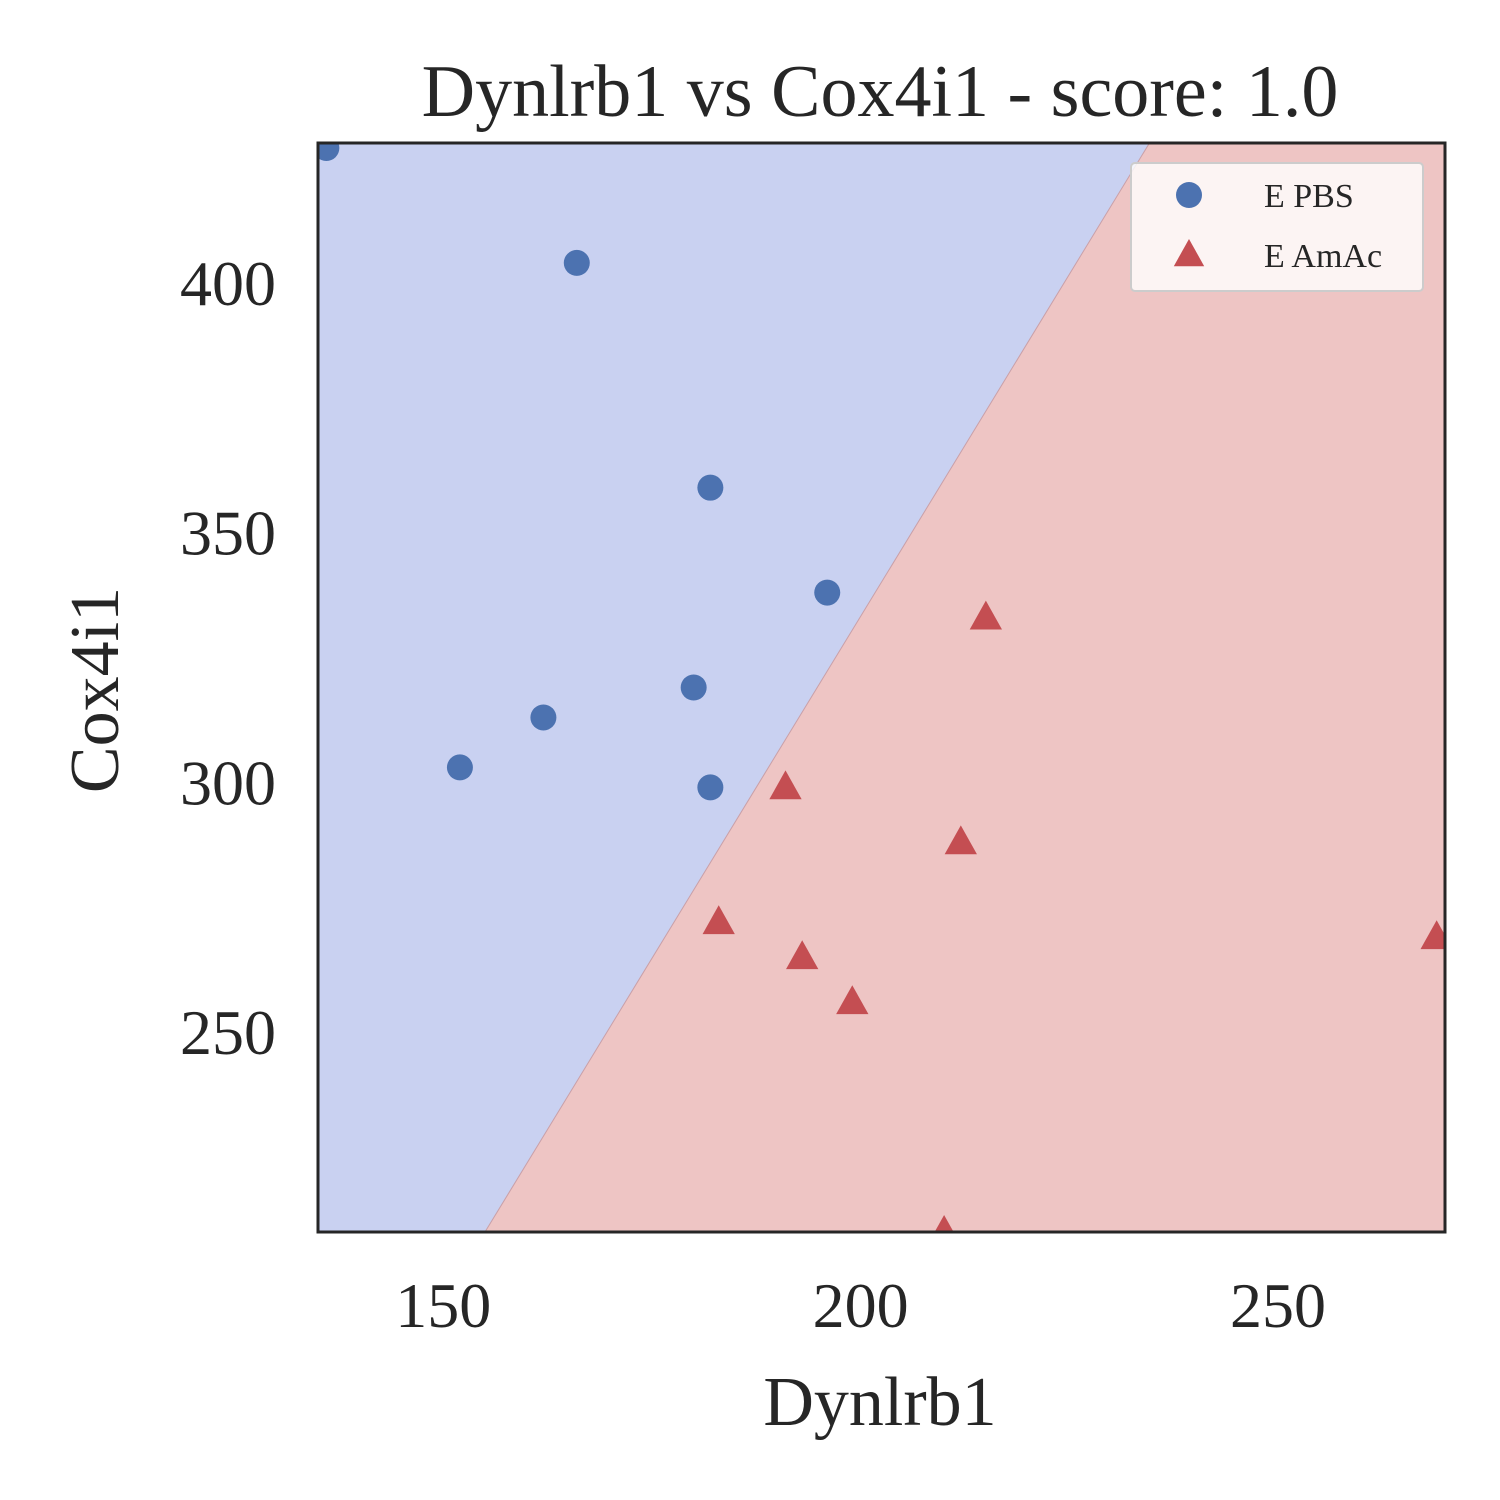 Image resolution: width=1500 pixels, height=1500 pixels. What do you see at coordinates (95, 690) in the screenshot?
I see `y-axis-label: Cox4i1` at bounding box center [95, 690].